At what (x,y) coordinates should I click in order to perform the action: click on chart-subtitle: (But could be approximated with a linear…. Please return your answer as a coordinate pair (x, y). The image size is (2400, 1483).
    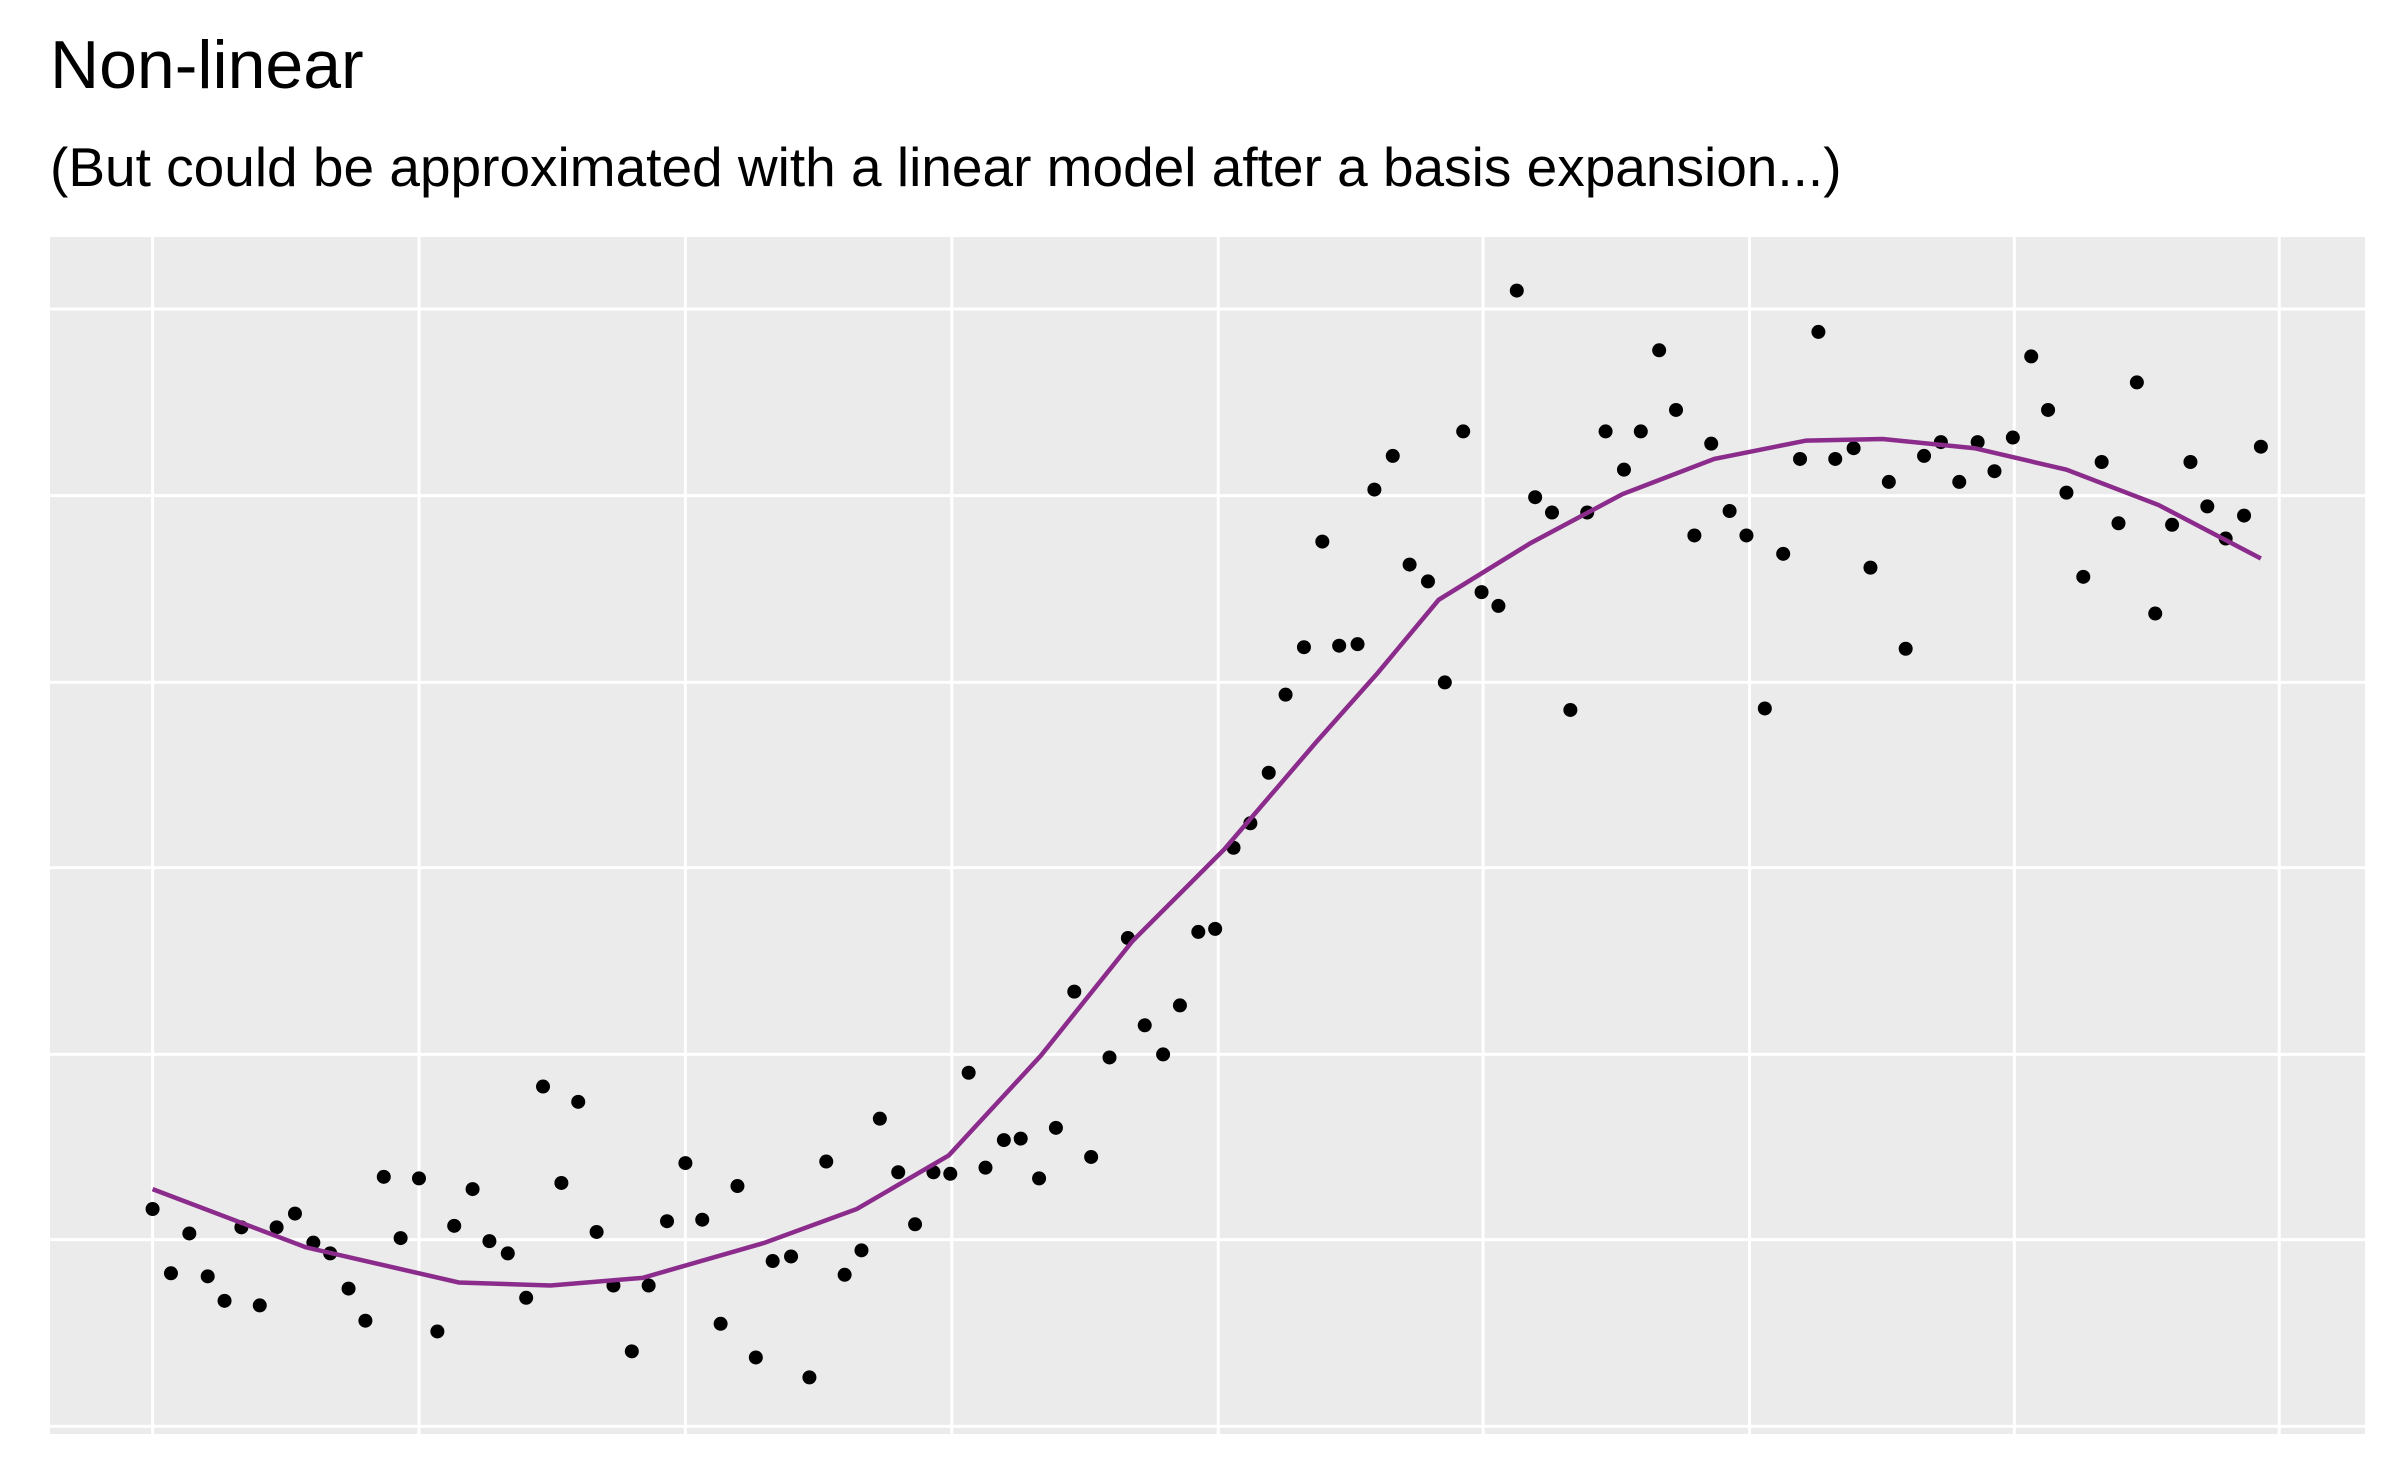
    Looking at the image, I should click on (946, 167).